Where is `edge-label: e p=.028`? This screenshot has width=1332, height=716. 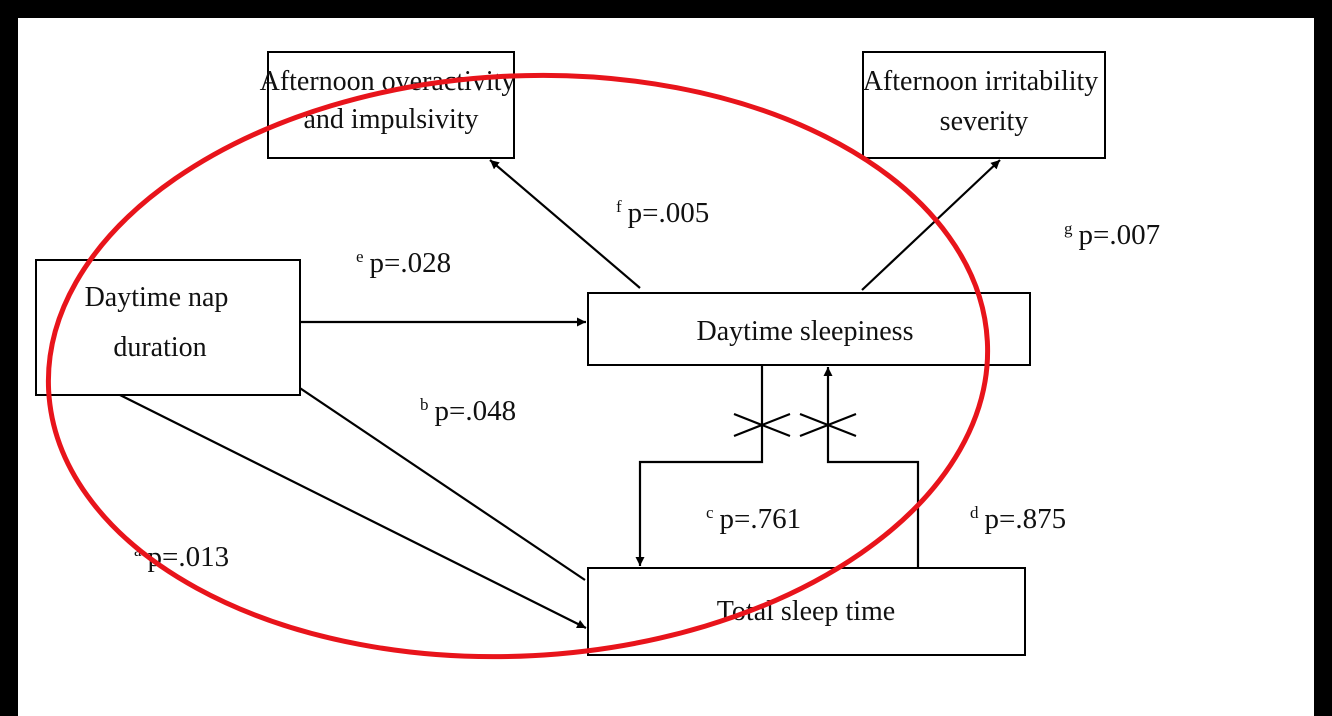 edge-label: e p=.028 is located at coordinates (403, 263).